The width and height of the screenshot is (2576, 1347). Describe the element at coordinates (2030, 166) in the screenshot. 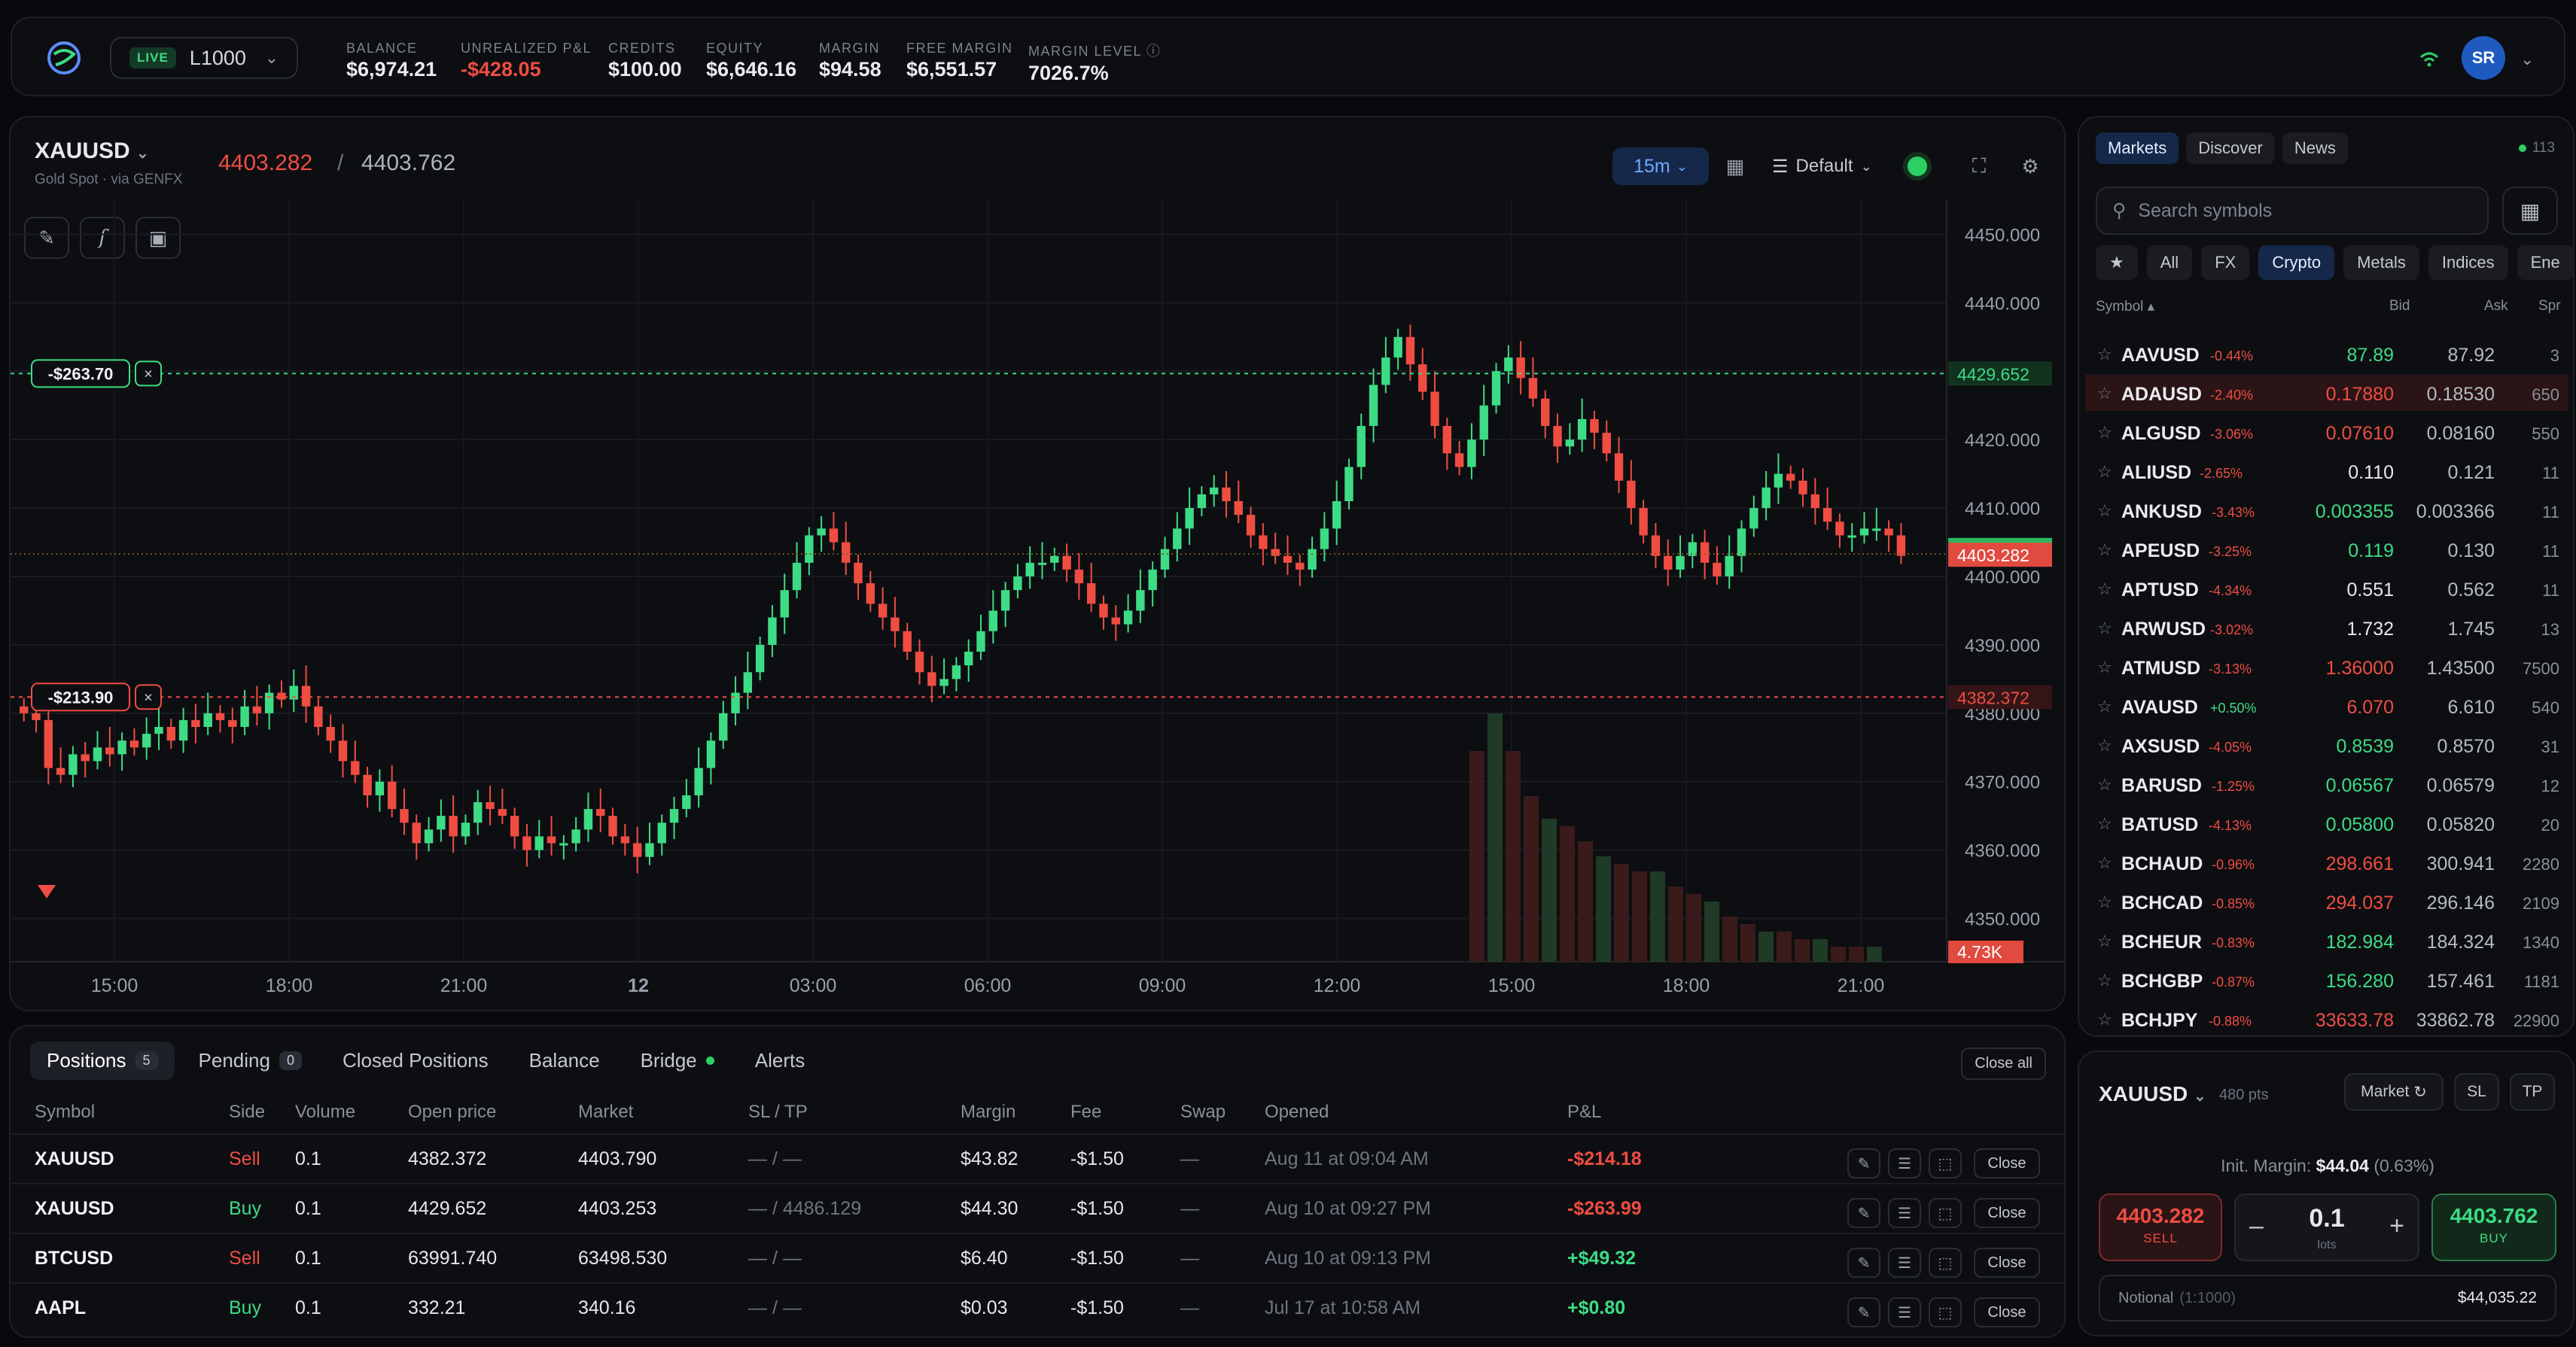

I see `settings-gear-icon: ⚙` at that location.